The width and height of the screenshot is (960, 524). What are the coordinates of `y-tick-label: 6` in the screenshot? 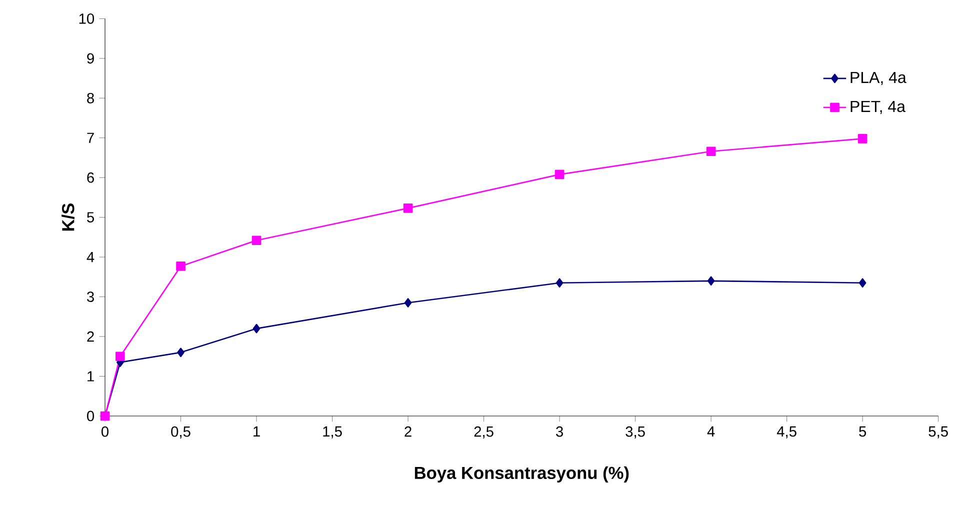 It's located at (90, 177).